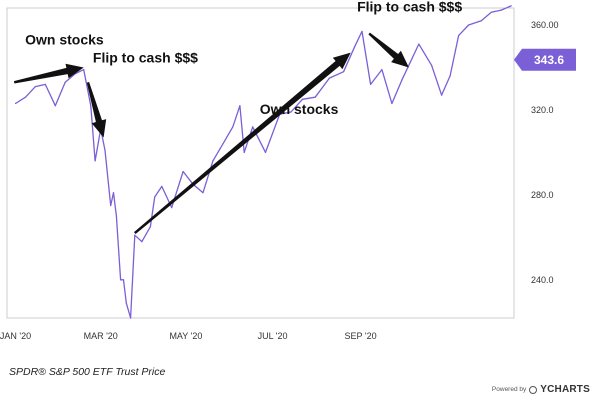 The image size is (600, 402). Describe the element at coordinates (542, 280) in the screenshot. I see `y-tick-label: 240.0` at that location.